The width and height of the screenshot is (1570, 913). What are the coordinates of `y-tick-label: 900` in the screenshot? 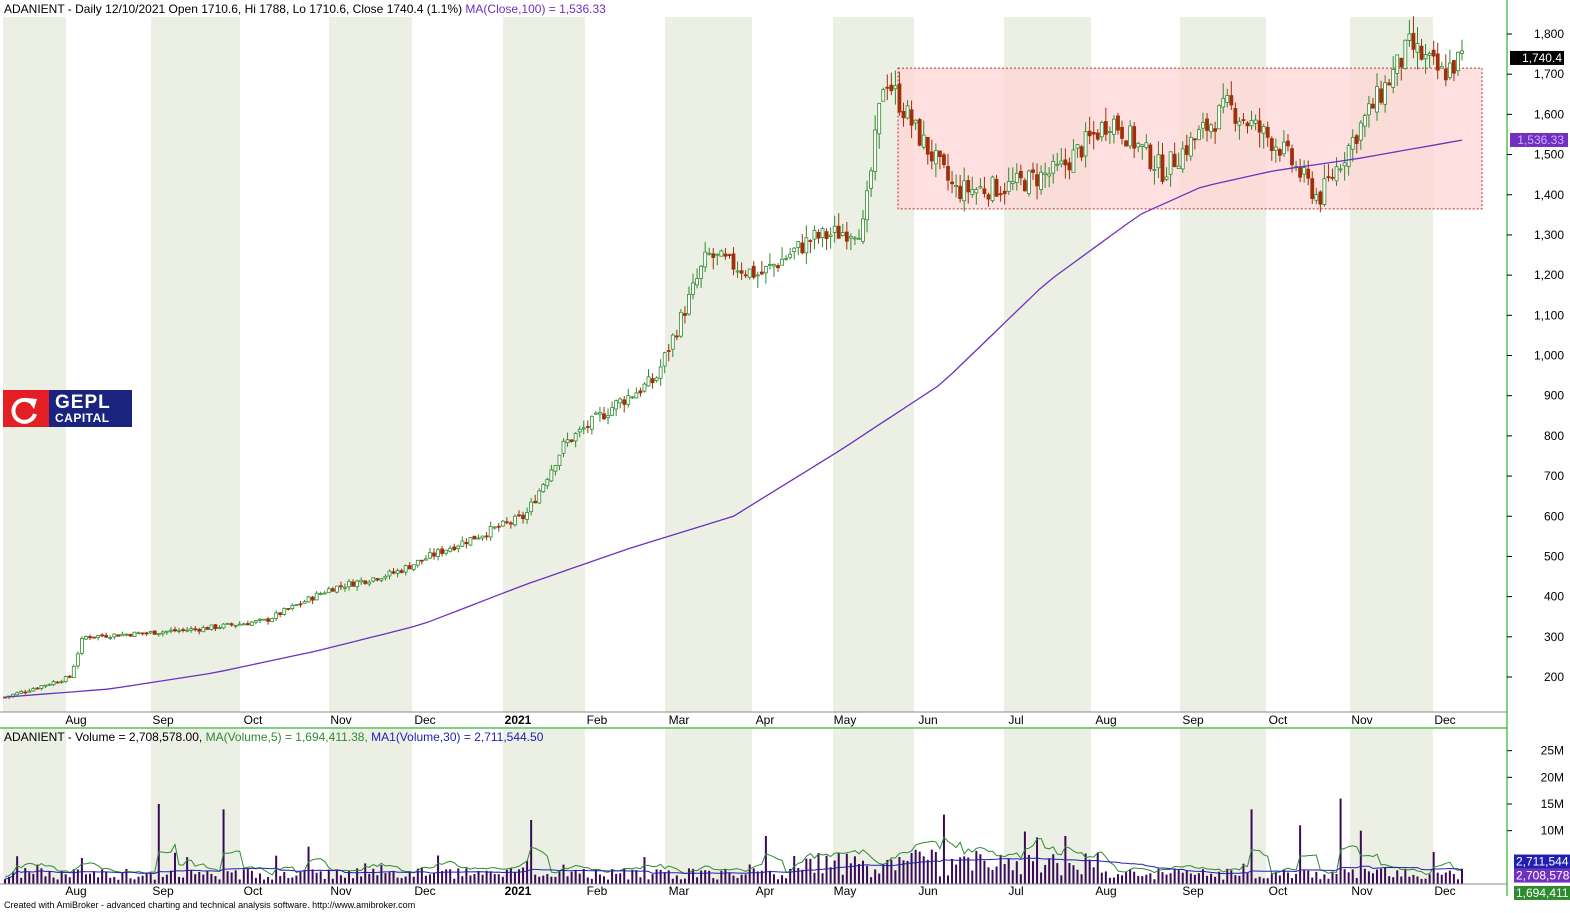 It's located at (1554, 396).